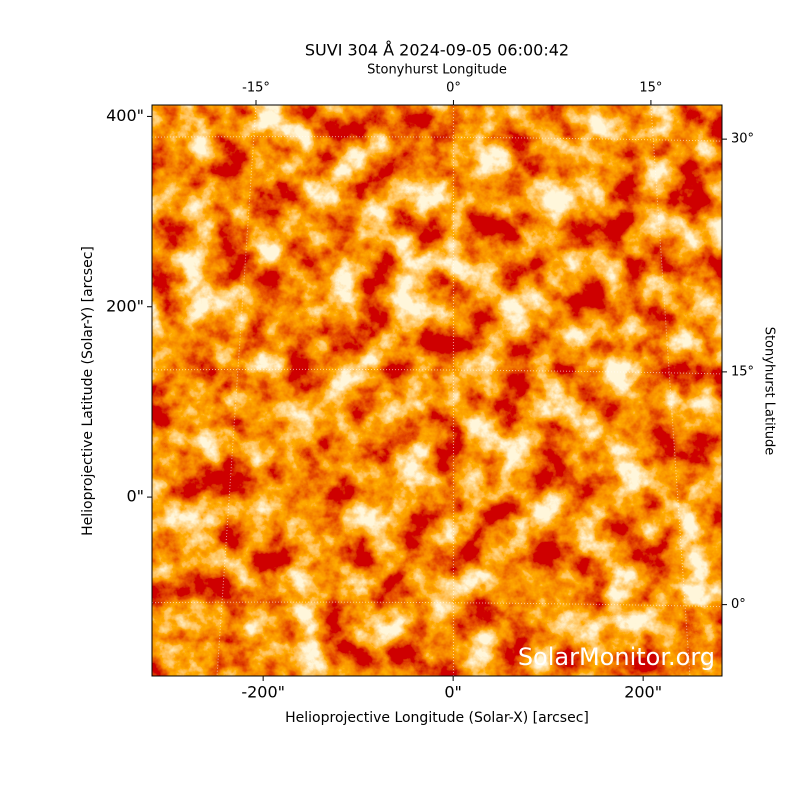 The height and width of the screenshot is (800, 800). I want to click on chart-title: SUVI 304 Å 2024-09-05 06:00:42, so click(437, 50).